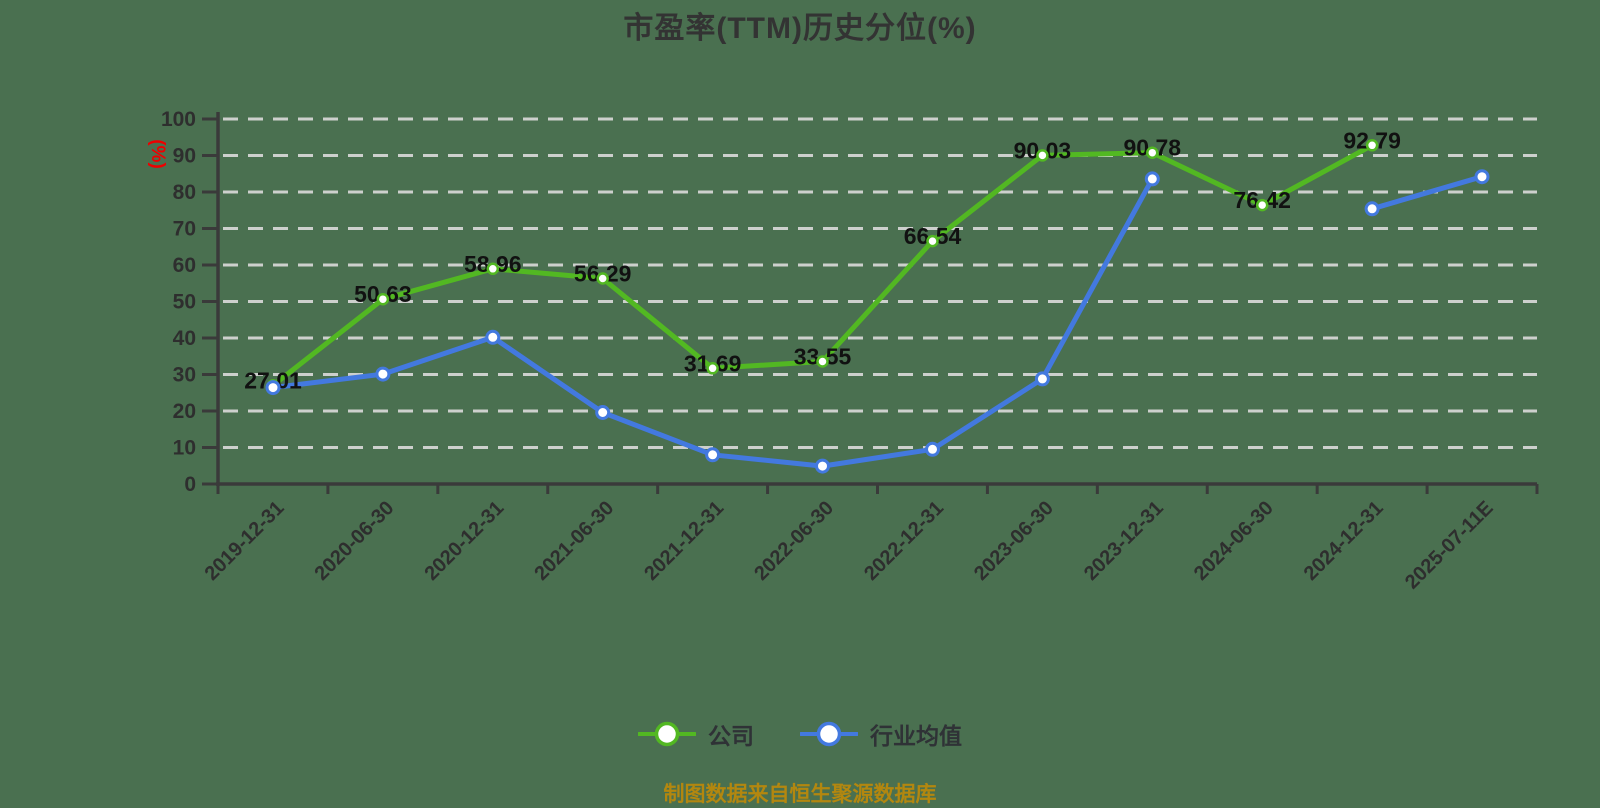  What do you see at coordinates (184, 448) in the screenshot?
I see `y-tick-label: 10` at bounding box center [184, 448].